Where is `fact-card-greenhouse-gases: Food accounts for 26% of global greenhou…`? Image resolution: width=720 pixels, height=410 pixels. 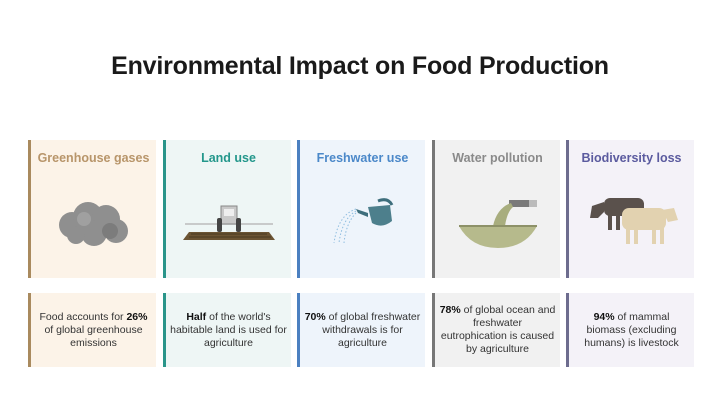 fact-card-greenhouse-gases: Food accounts for 26% of global greenhou… is located at coordinates (92, 330).